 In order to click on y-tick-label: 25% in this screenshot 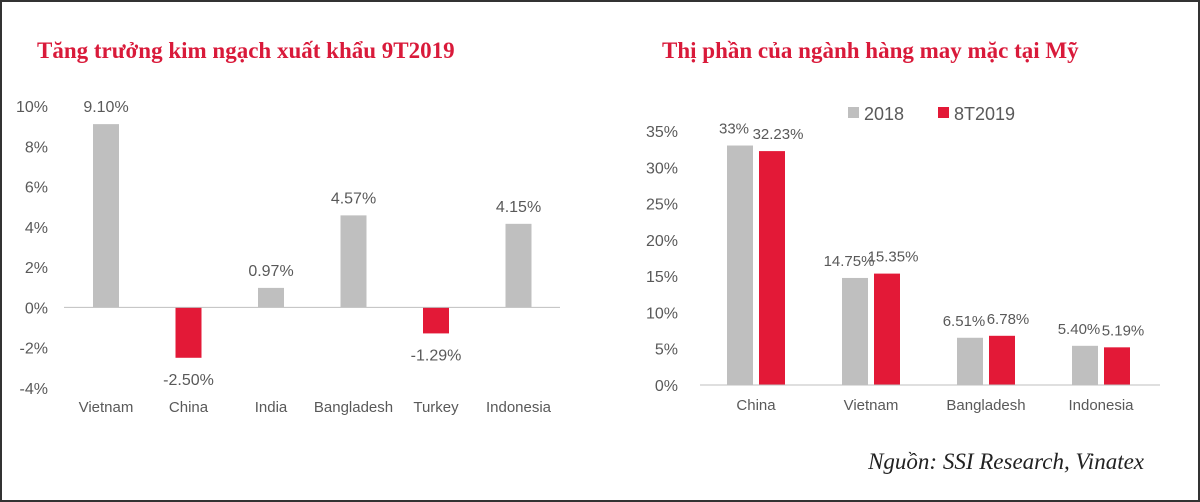, I will do `click(662, 205)`.